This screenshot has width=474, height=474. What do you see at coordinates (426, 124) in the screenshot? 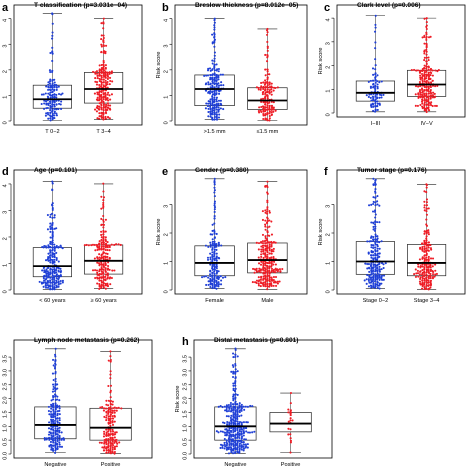
I see `x-tick-label: IV−V` at bounding box center [426, 124].